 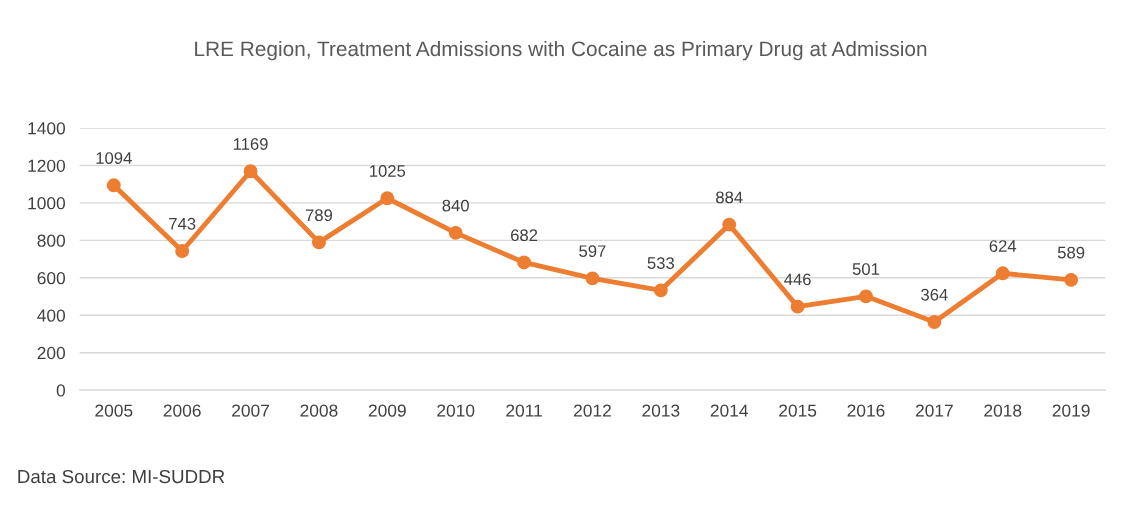 I want to click on data-label: 743, so click(x=182, y=223).